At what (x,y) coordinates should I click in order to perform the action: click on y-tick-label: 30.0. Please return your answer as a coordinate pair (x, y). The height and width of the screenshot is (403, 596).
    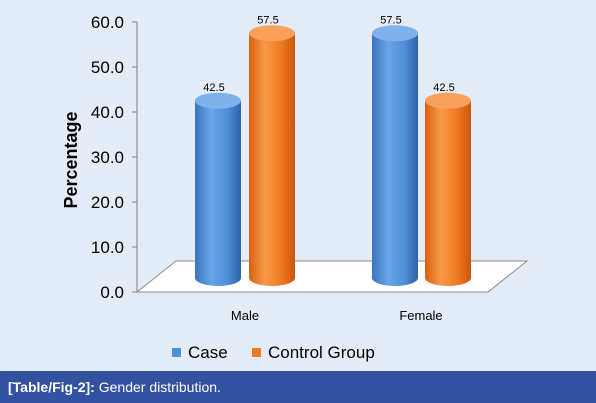
    Looking at the image, I should click on (107, 157).